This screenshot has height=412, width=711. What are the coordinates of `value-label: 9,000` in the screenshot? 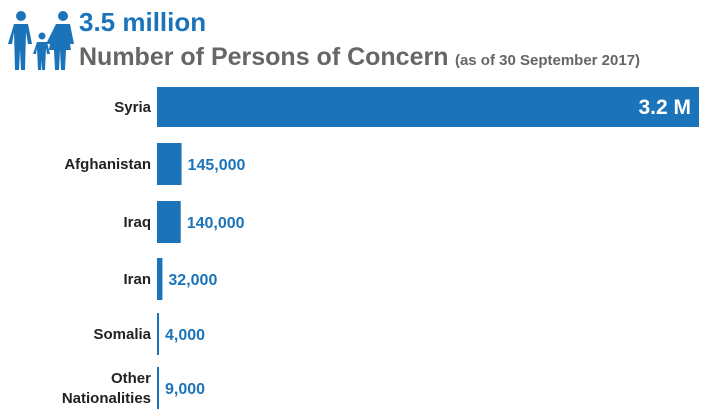 It's located at (185, 389).